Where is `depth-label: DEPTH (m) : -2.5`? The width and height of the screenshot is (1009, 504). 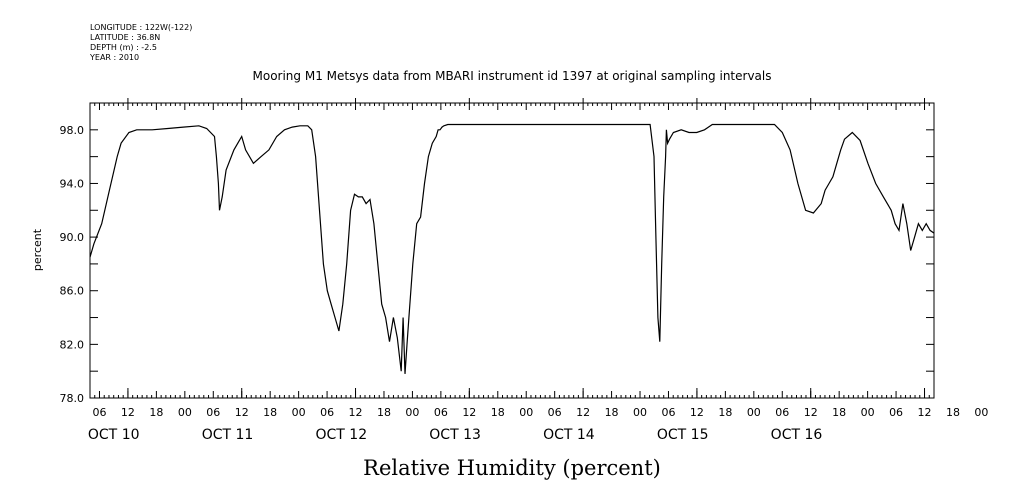 depth-label: DEPTH (m) : -2.5 is located at coordinates (123, 47).